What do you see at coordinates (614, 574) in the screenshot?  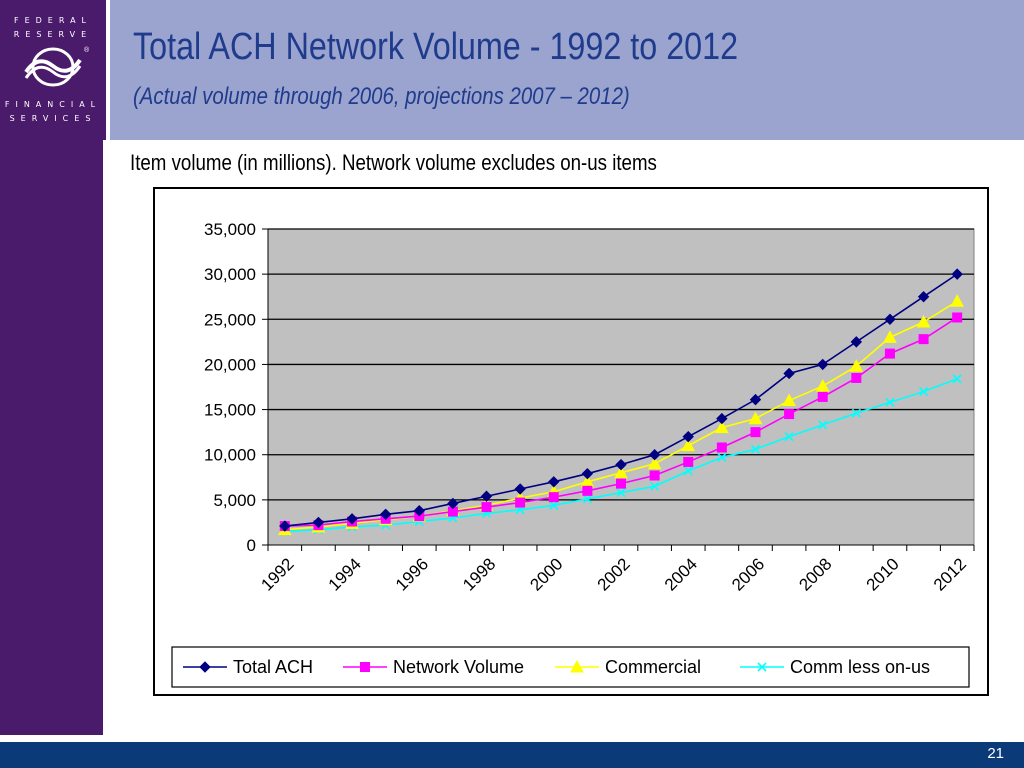 I see `x-tick-label: 2002` at bounding box center [614, 574].